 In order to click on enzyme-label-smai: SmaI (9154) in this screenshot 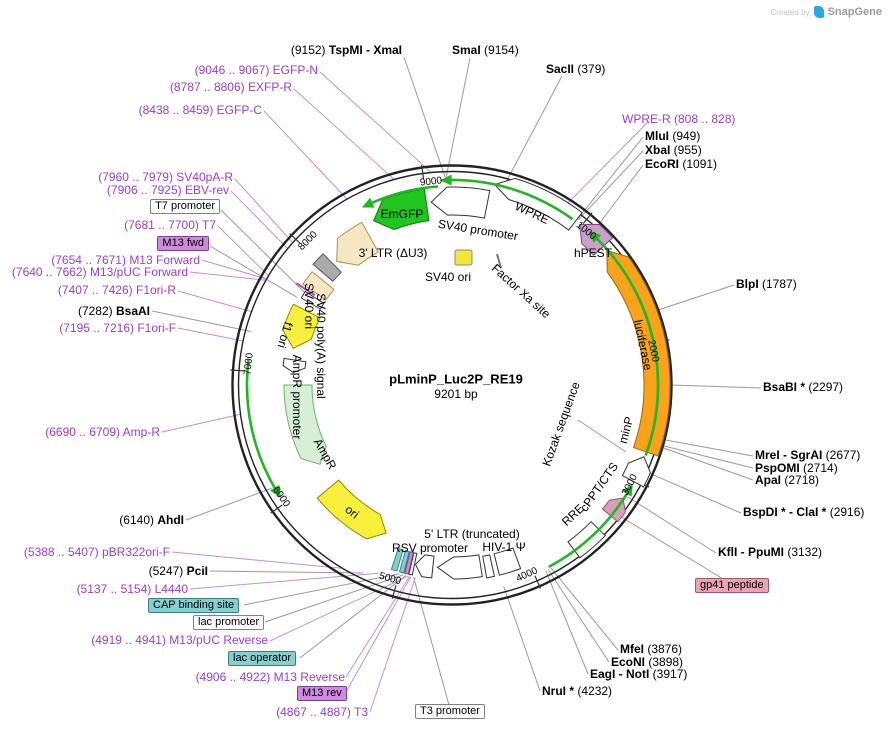, I will do `click(485, 50)`.